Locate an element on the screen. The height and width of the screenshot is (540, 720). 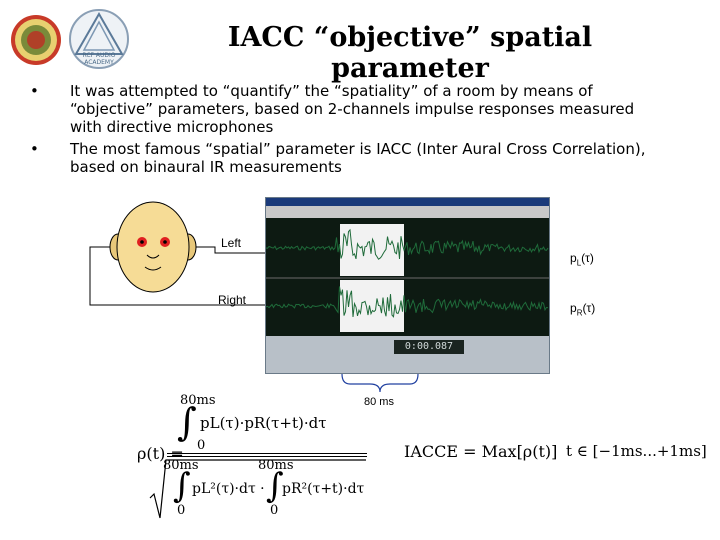
rcf-audio-academy-logo: RCF AUDIO ACADEMY is located at coordinates (99, 39).